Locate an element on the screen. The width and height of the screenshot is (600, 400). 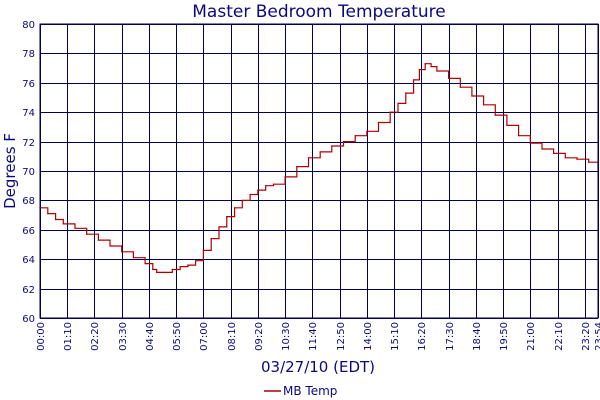
y-tick-label: 78 is located at coordinates (28, 54).